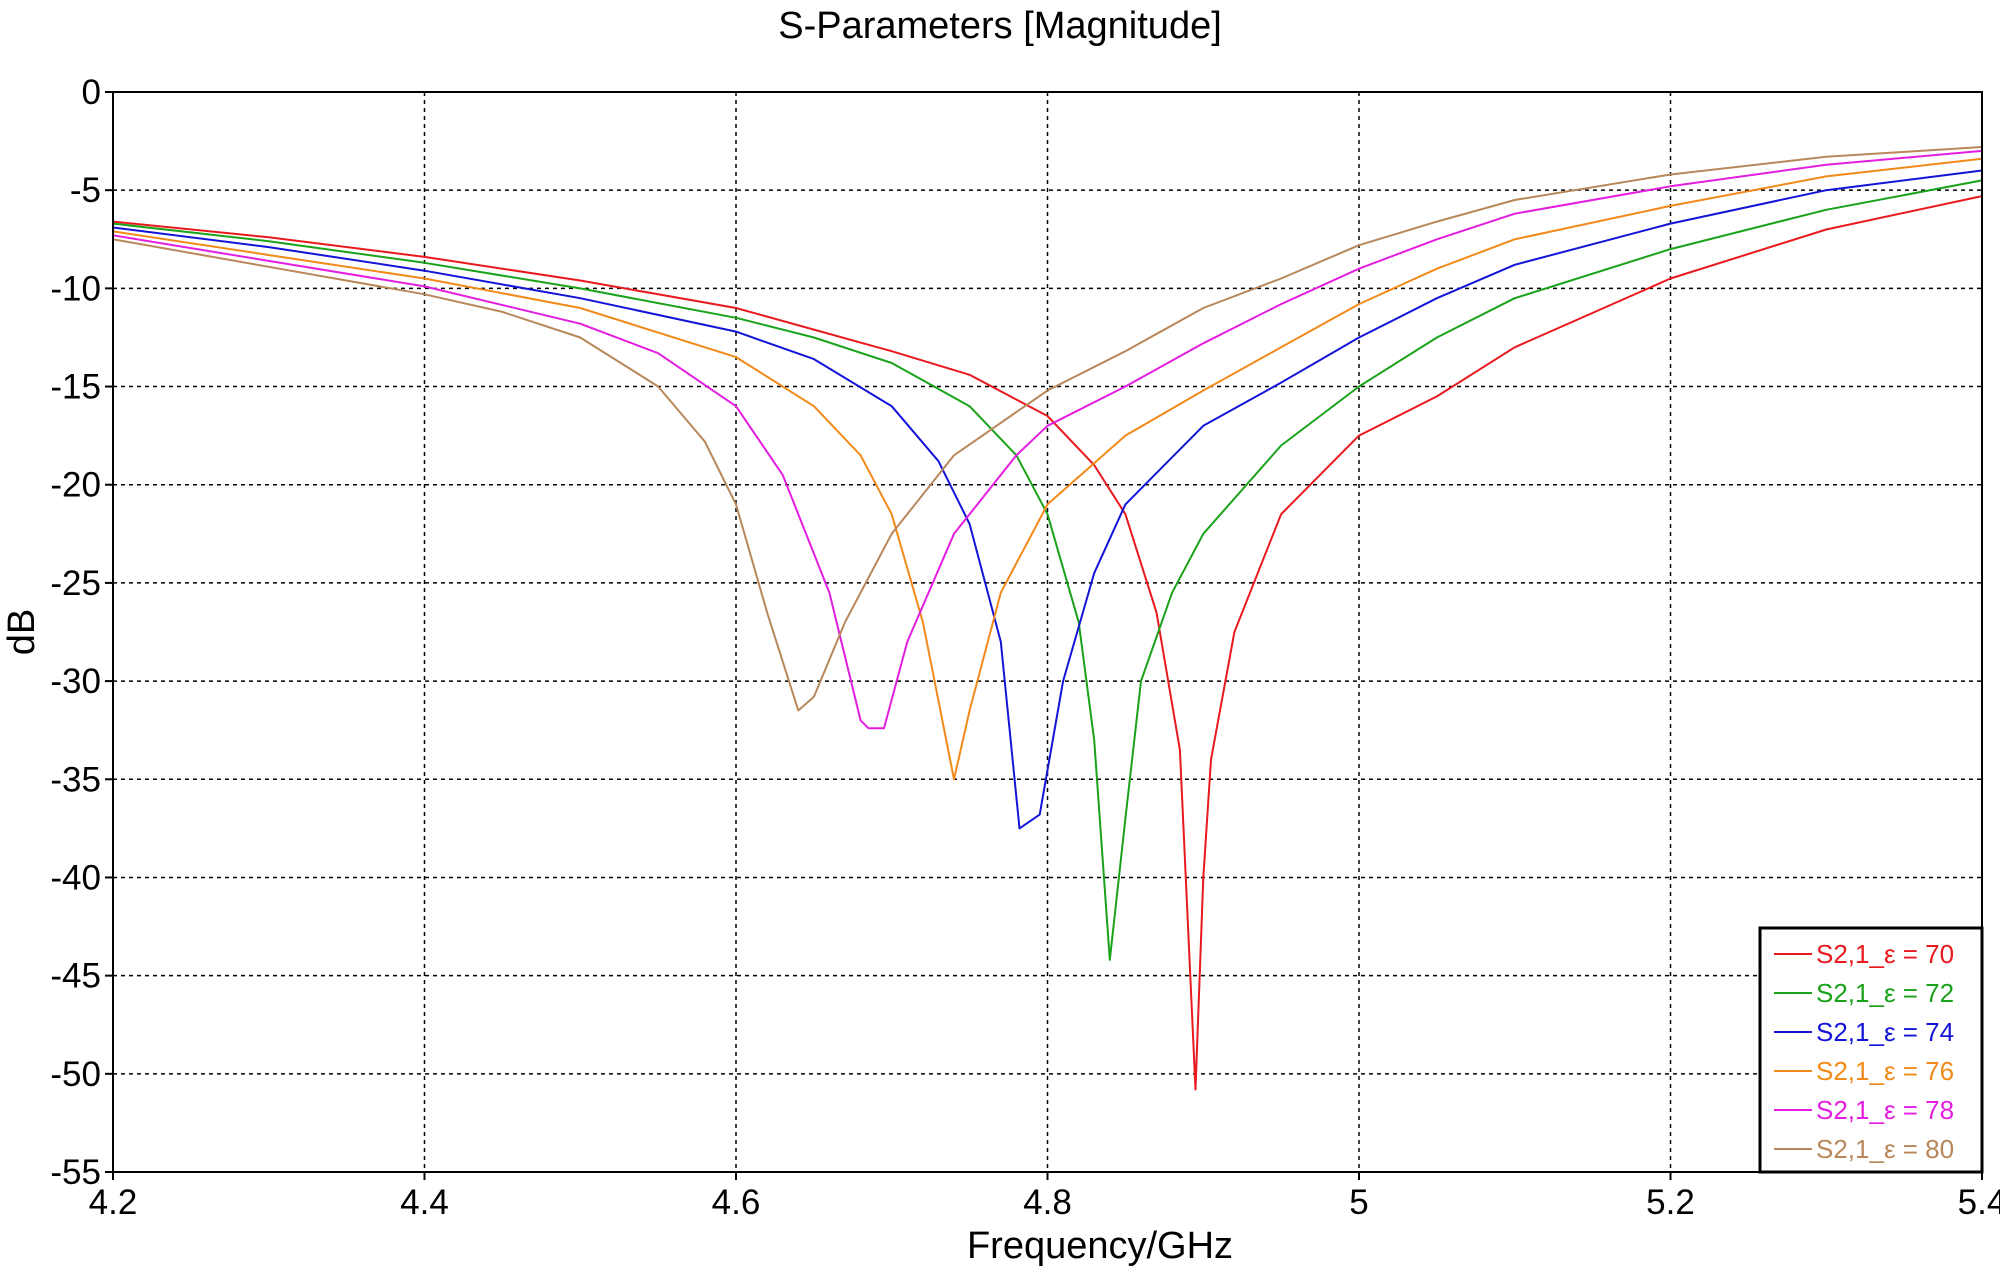 The height and width of the screenshot is (1267, 2000). What do you see at coordinates (75, 976) in the screenshot?
I see `y-tick-label: -45` at bounding box center [75, 976].